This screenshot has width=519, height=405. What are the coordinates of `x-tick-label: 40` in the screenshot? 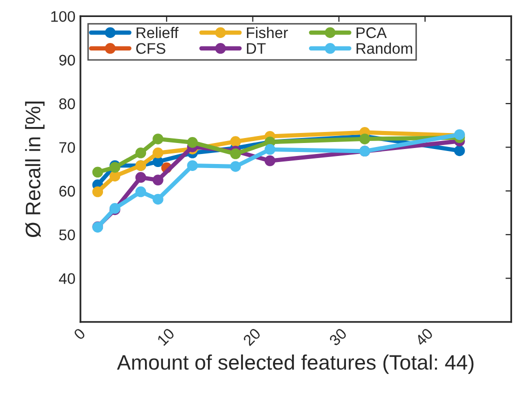 It's located at (424, 337).